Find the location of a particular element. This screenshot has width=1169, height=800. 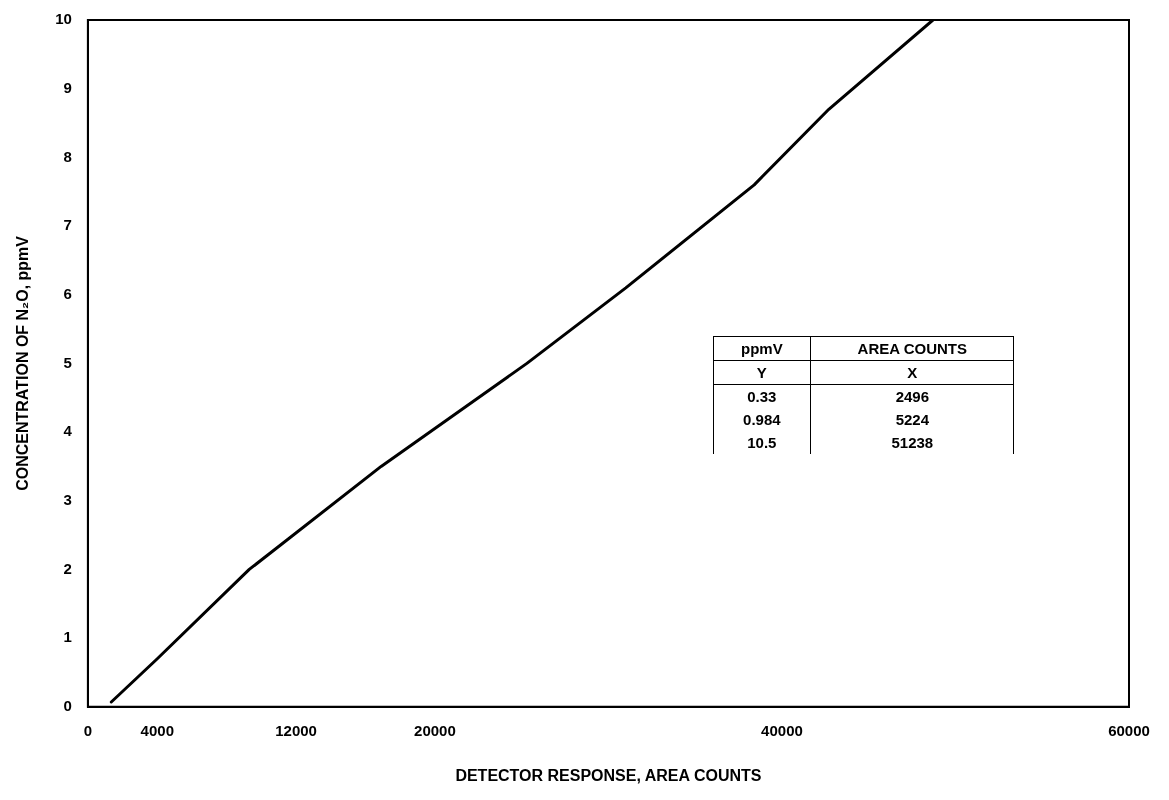

y-tick-label: 0 is located at coordinates (67, 705).